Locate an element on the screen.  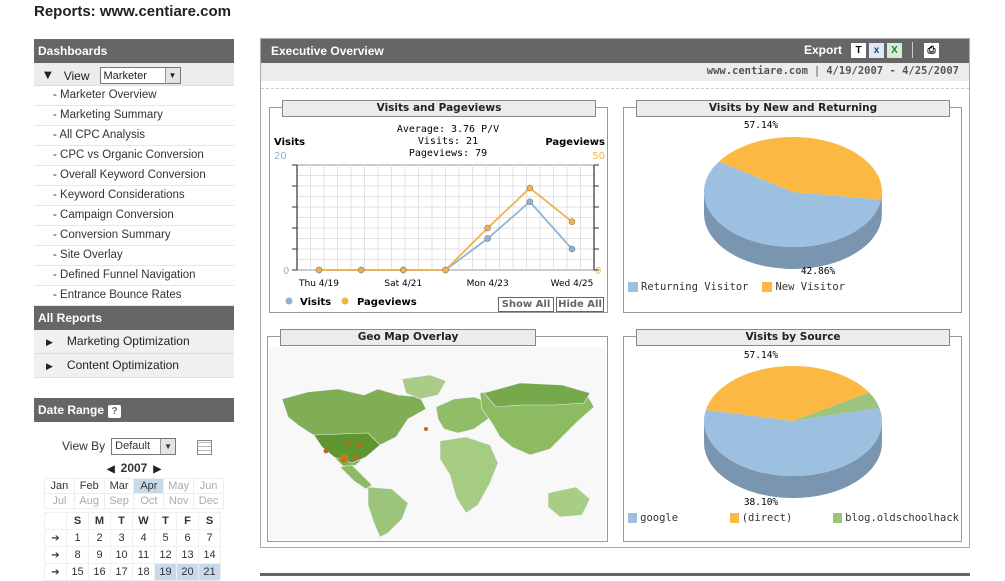
day-cell: 7 is located at coordinates (209, 538).